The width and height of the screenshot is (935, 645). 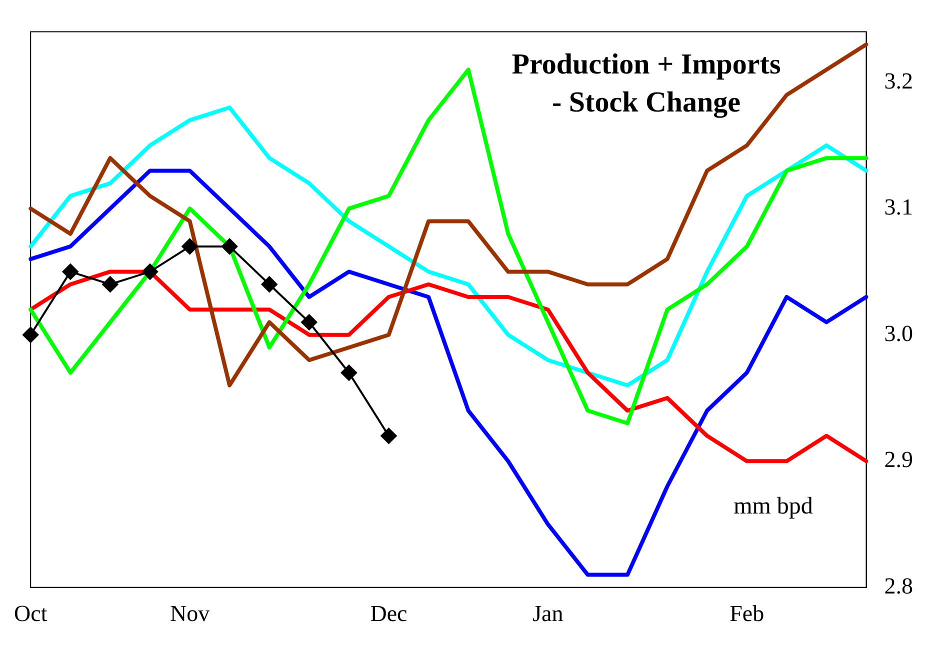 What do you see at coordinates (773, 507) in the screenshot?
I see `annotation: mm bpd` at bounding box center [773, 507].